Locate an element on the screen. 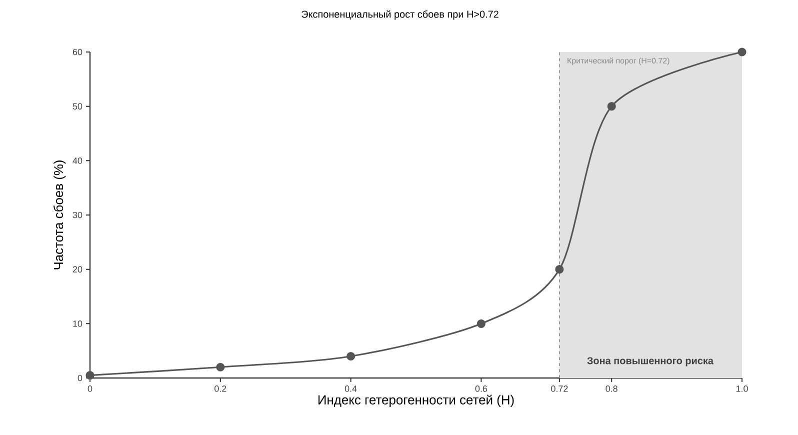 Image resolution: width=798 pixels, height=435 pixels. y-tick-label: 40 is located at coordinates (77, 160).